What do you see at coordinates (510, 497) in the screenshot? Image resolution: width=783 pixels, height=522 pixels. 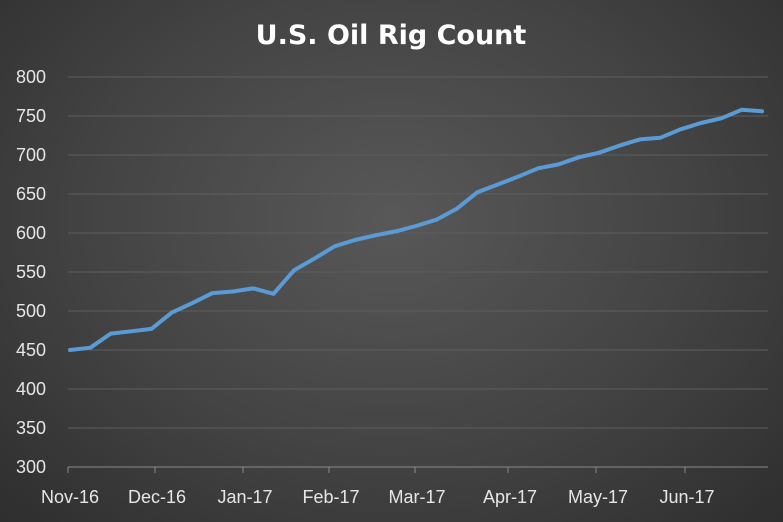 I see `x-tick-label-apr-17: Apr-17` at bounding box center [510, 497].